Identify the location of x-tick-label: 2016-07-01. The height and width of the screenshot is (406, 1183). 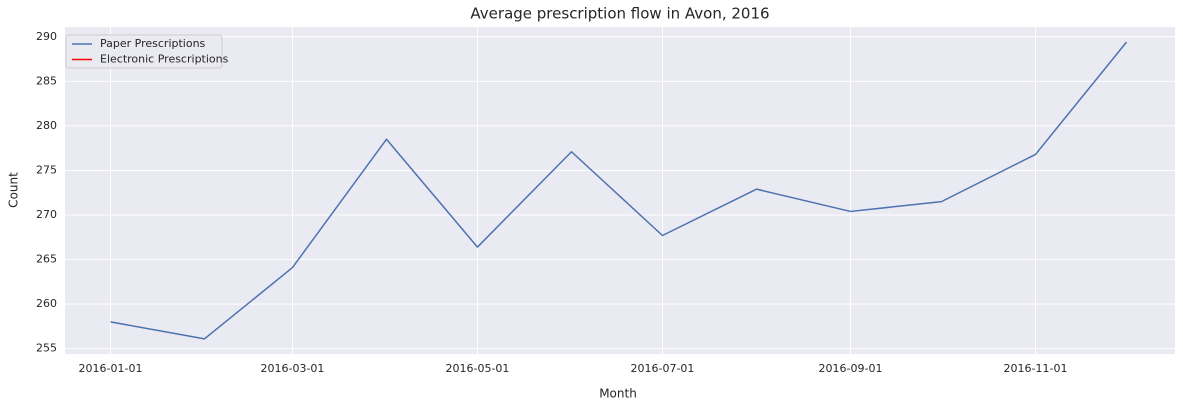
(662, 368).